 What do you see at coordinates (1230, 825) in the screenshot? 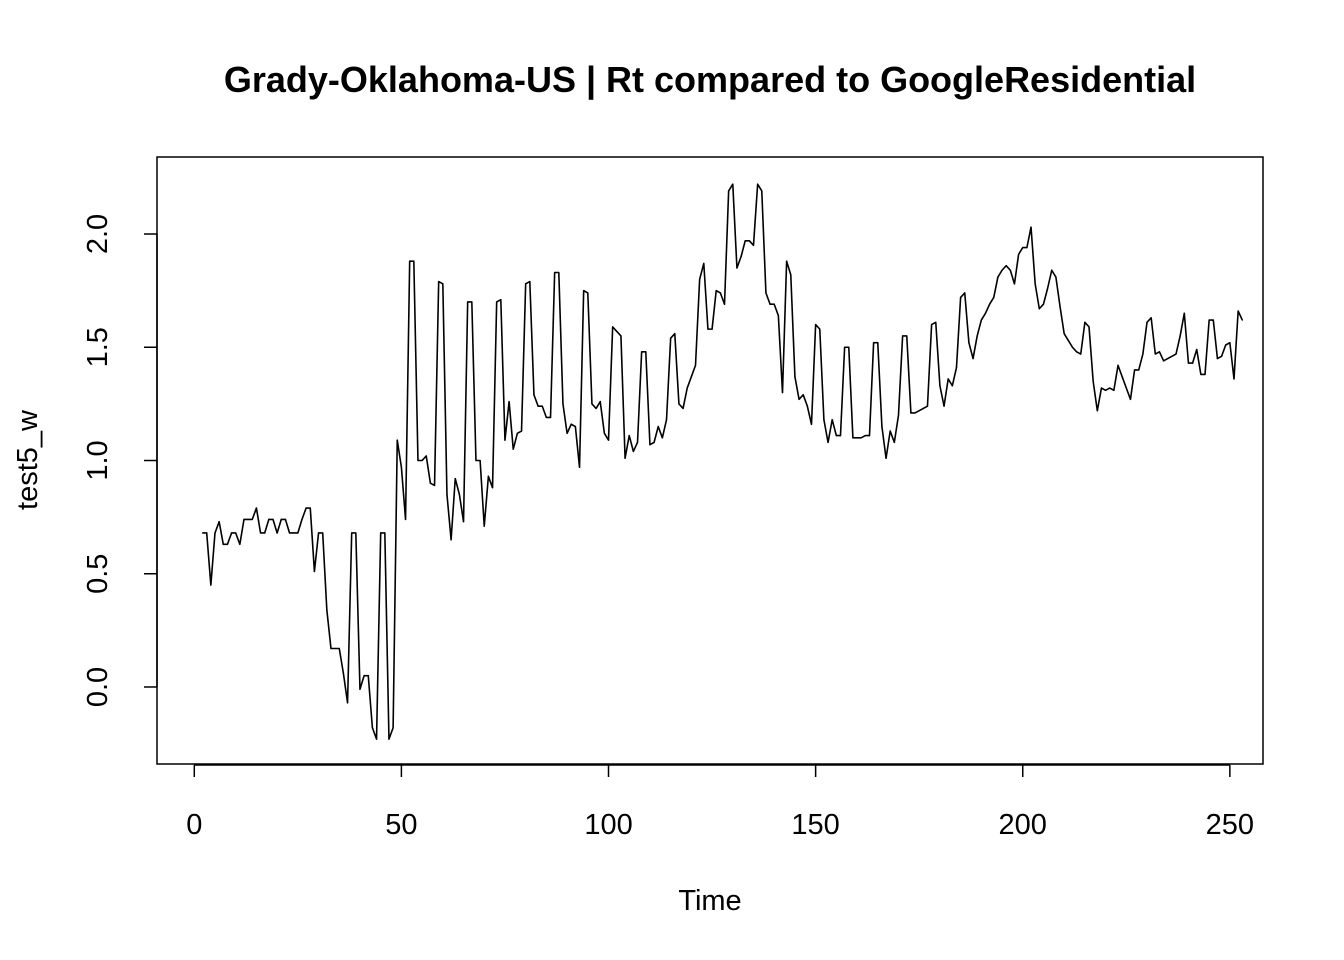
I see `x-tick-label: 250` at bounding box center [1230, 825].